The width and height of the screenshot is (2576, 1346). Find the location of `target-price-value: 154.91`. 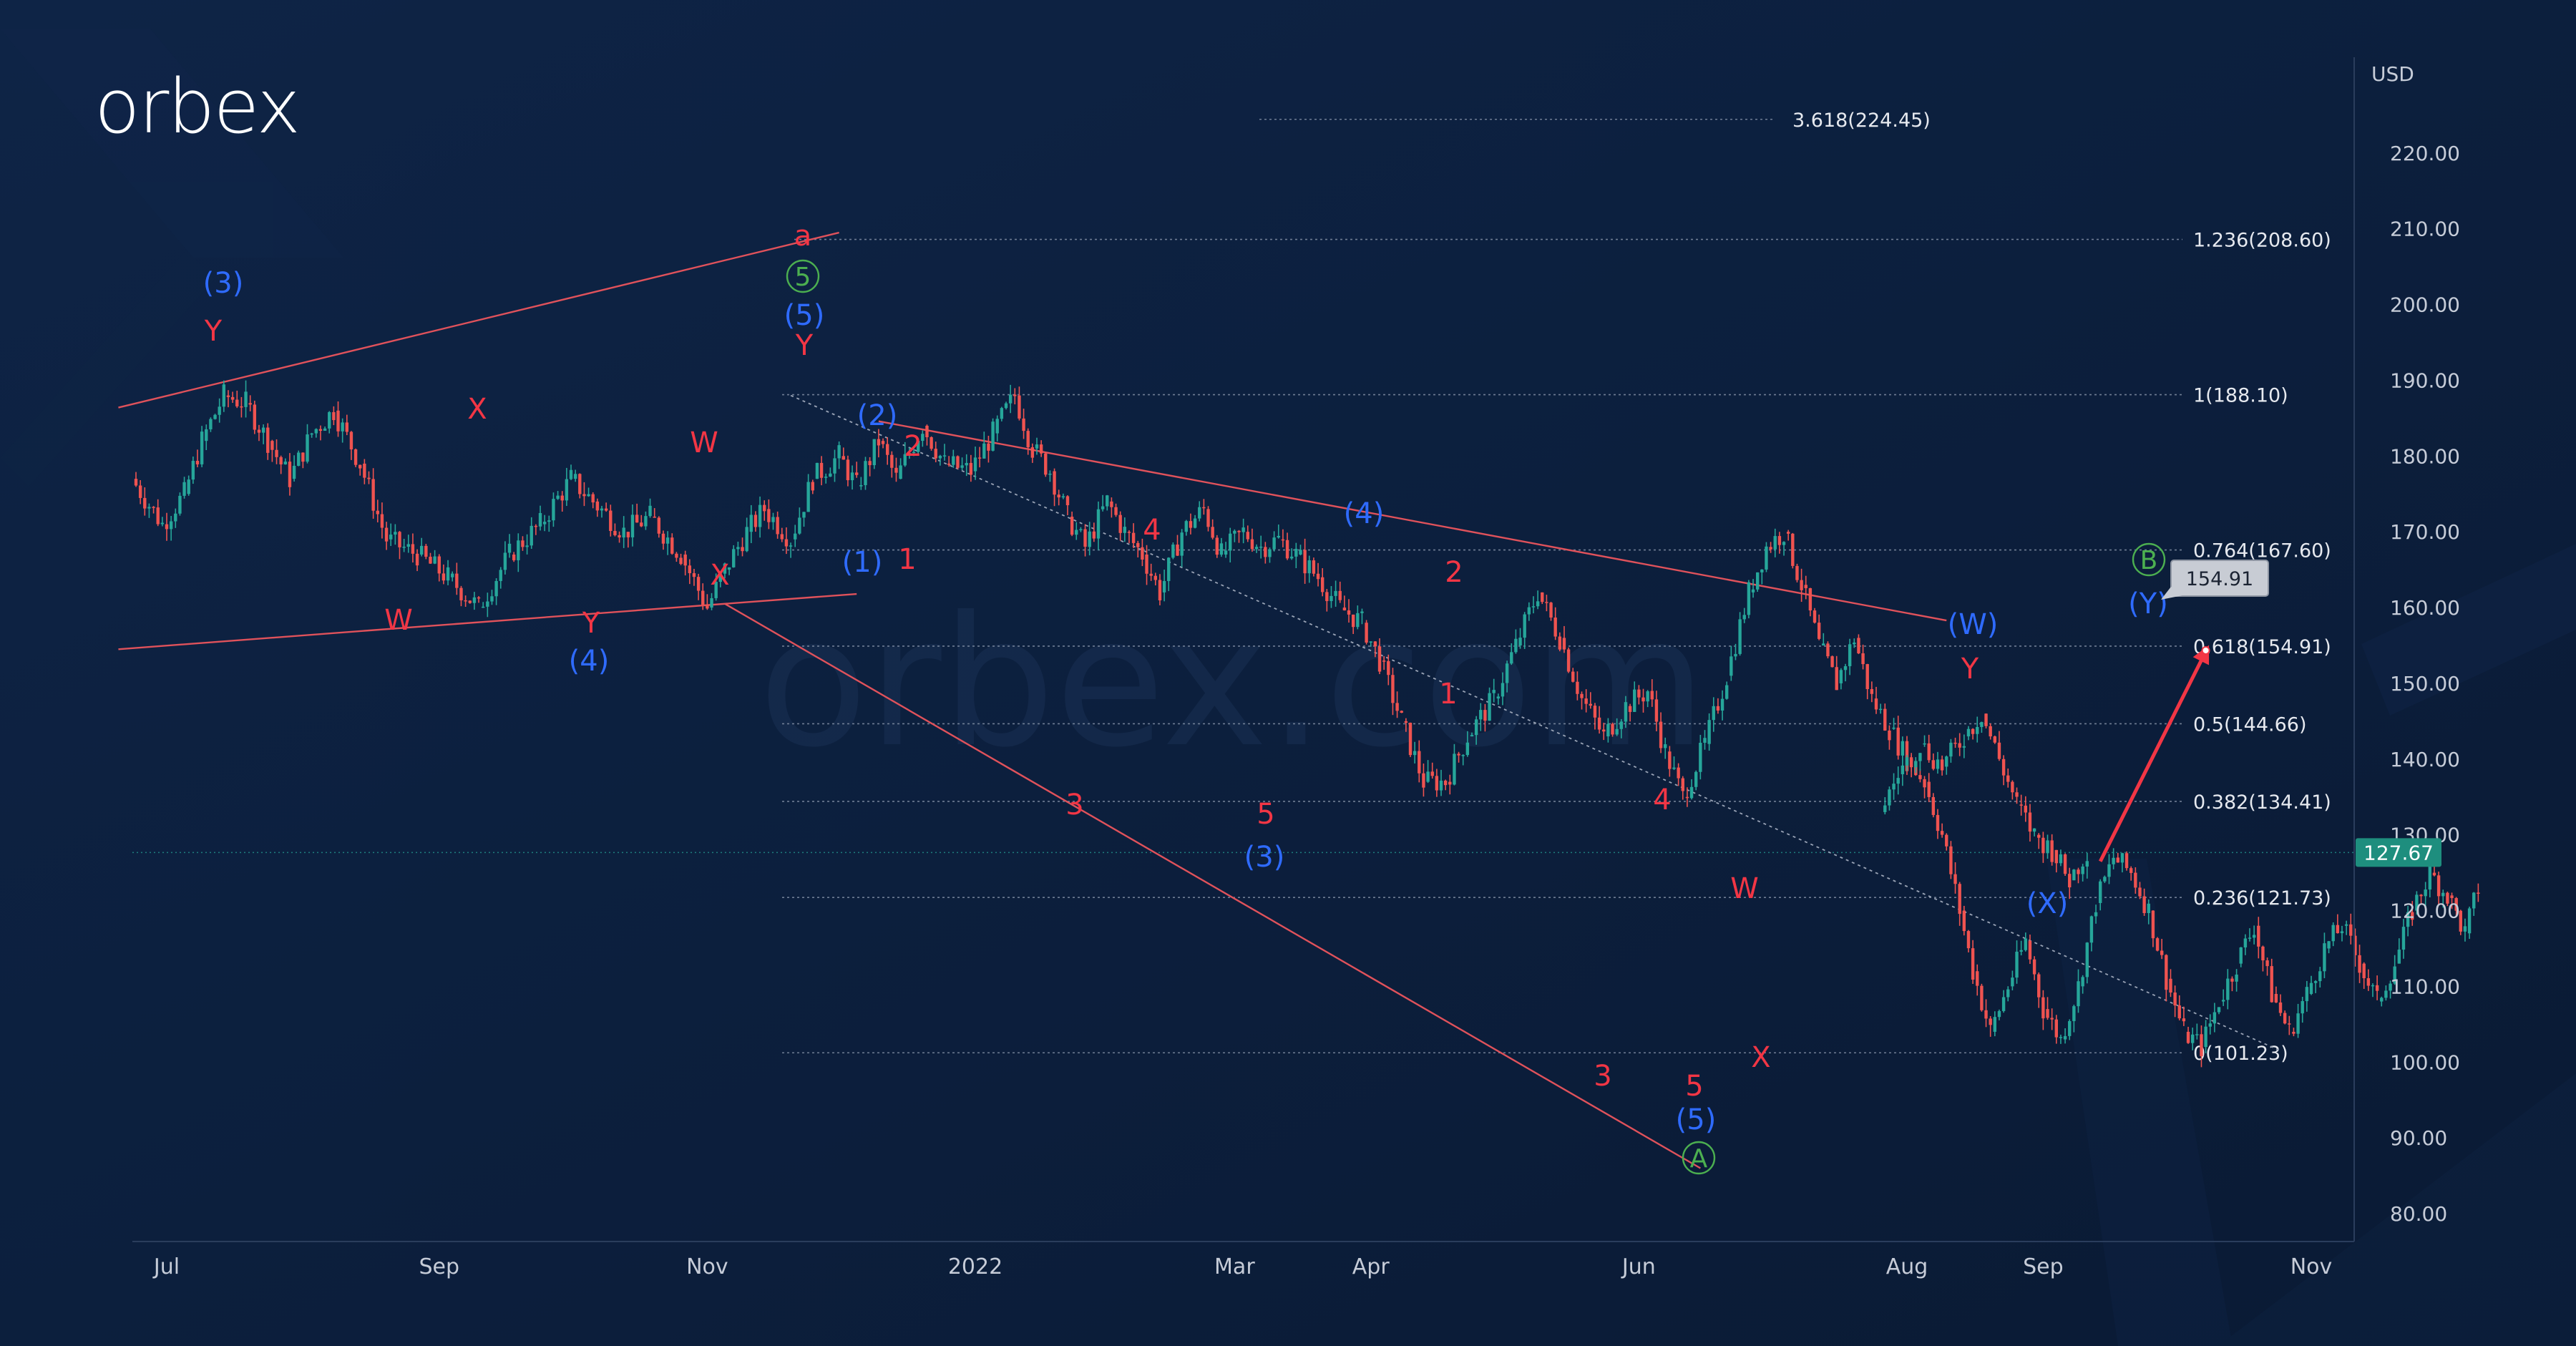

target-price-value: 154.91 is located at coordinates (2219, 579).